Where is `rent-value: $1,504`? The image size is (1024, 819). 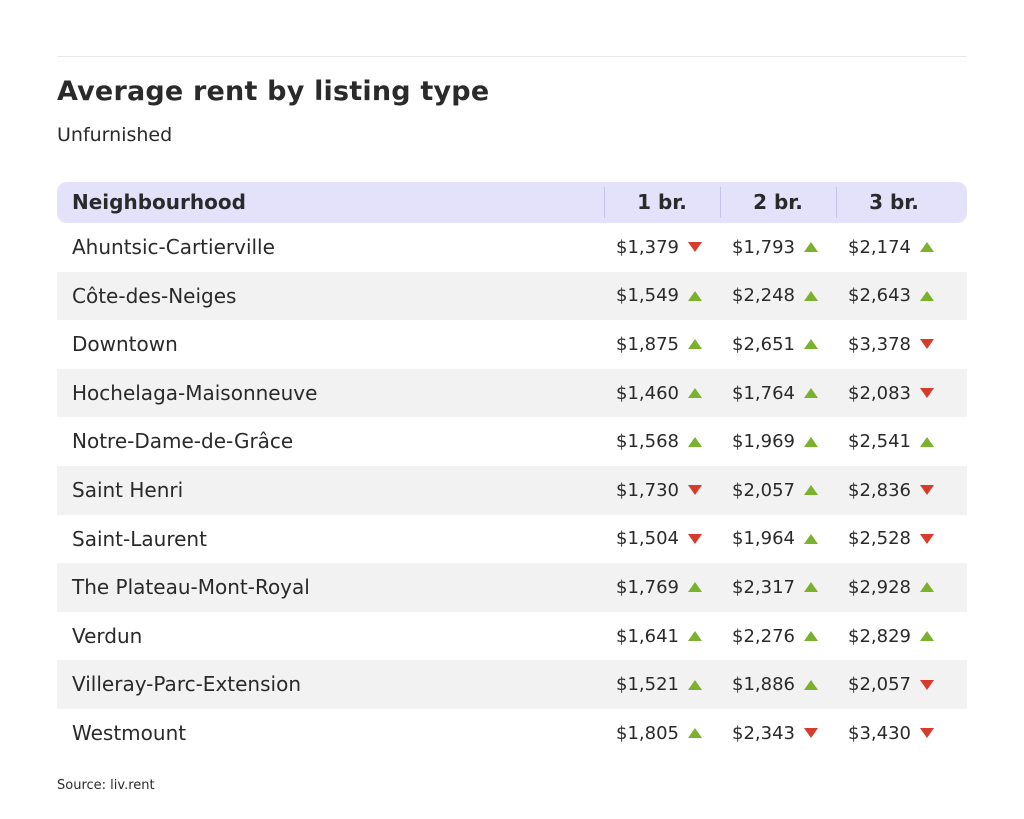
rent-value: $1,504 is located at coordinates (647, 539).